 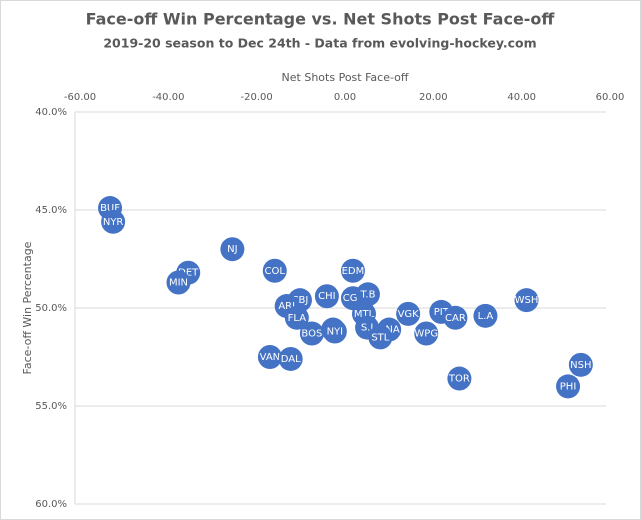 I want to click on point-label: TOR, so click(x=459, y=379).